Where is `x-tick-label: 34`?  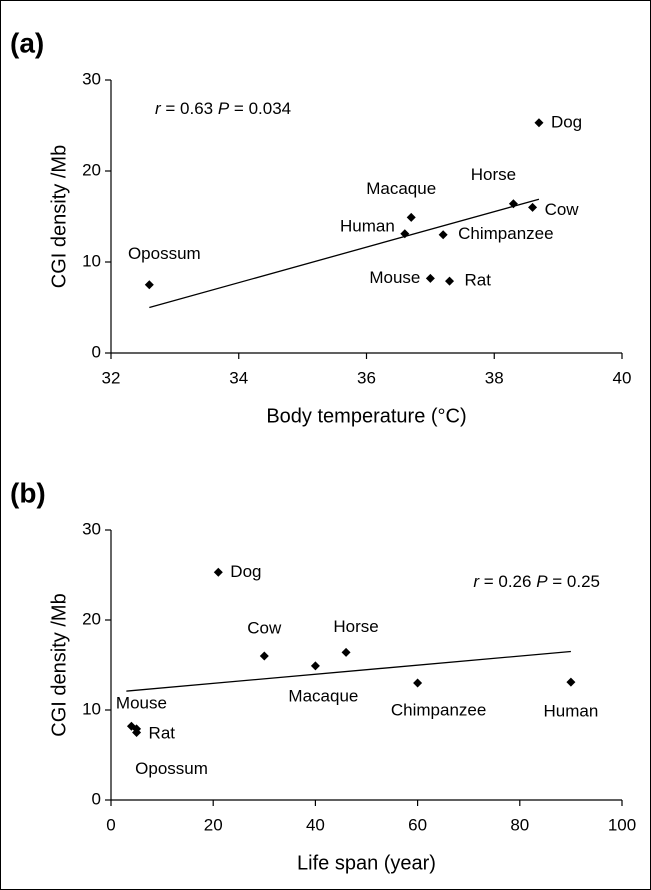
x-tick-label: 34 is located at coordinates (238, 377).